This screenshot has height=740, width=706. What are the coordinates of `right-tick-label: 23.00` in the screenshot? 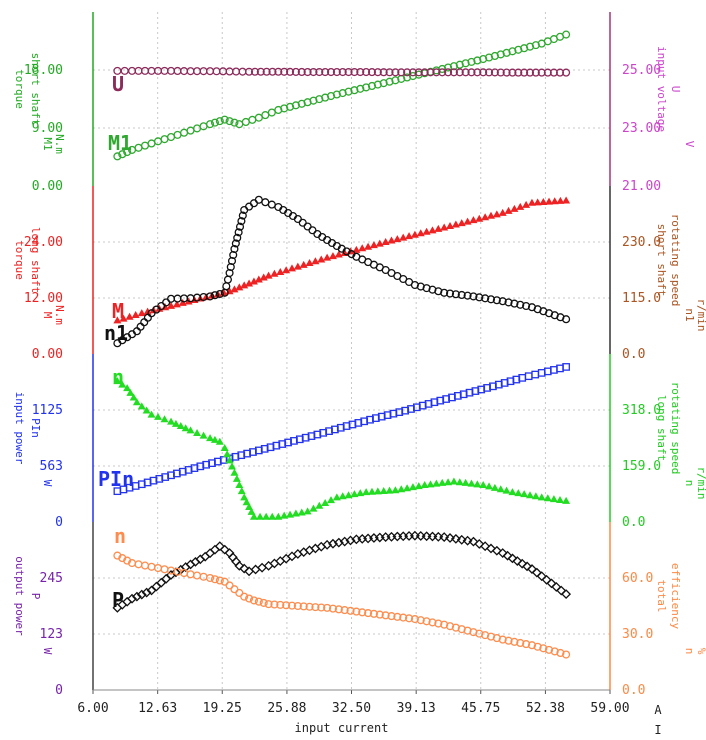 It's located at (641, 128).